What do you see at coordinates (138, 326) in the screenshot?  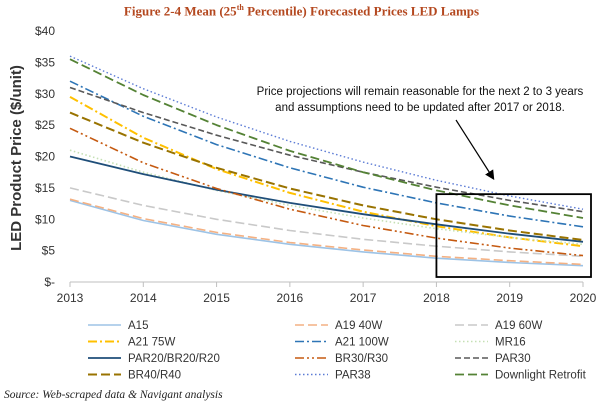 I see `legend-label: A15` at bounding box center [138, 326].